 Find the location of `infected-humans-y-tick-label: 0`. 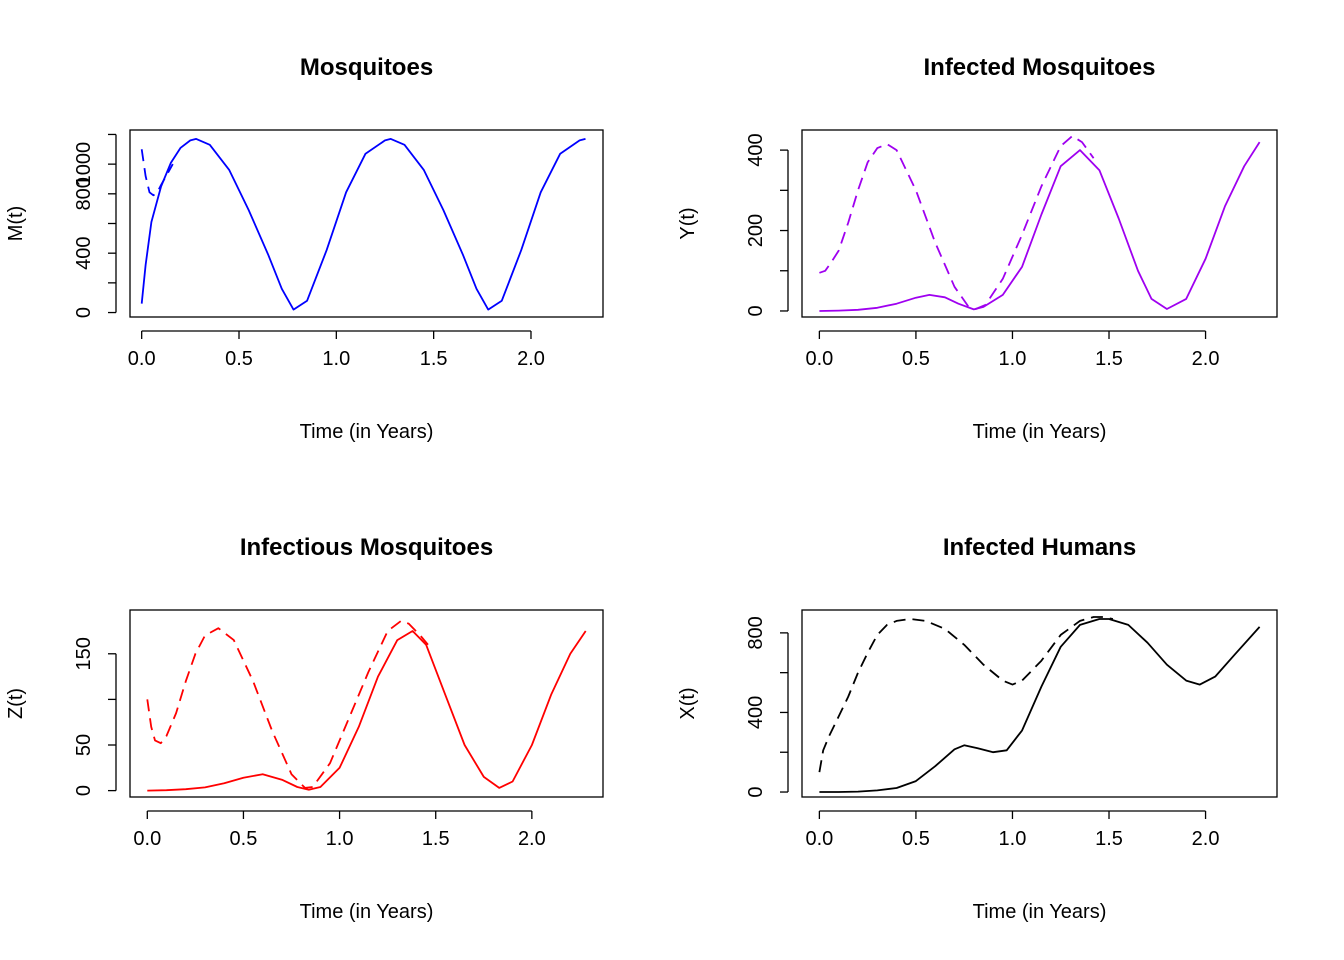

infected-humans-y-tick-label: 0 is located at coordinates (756, 791).